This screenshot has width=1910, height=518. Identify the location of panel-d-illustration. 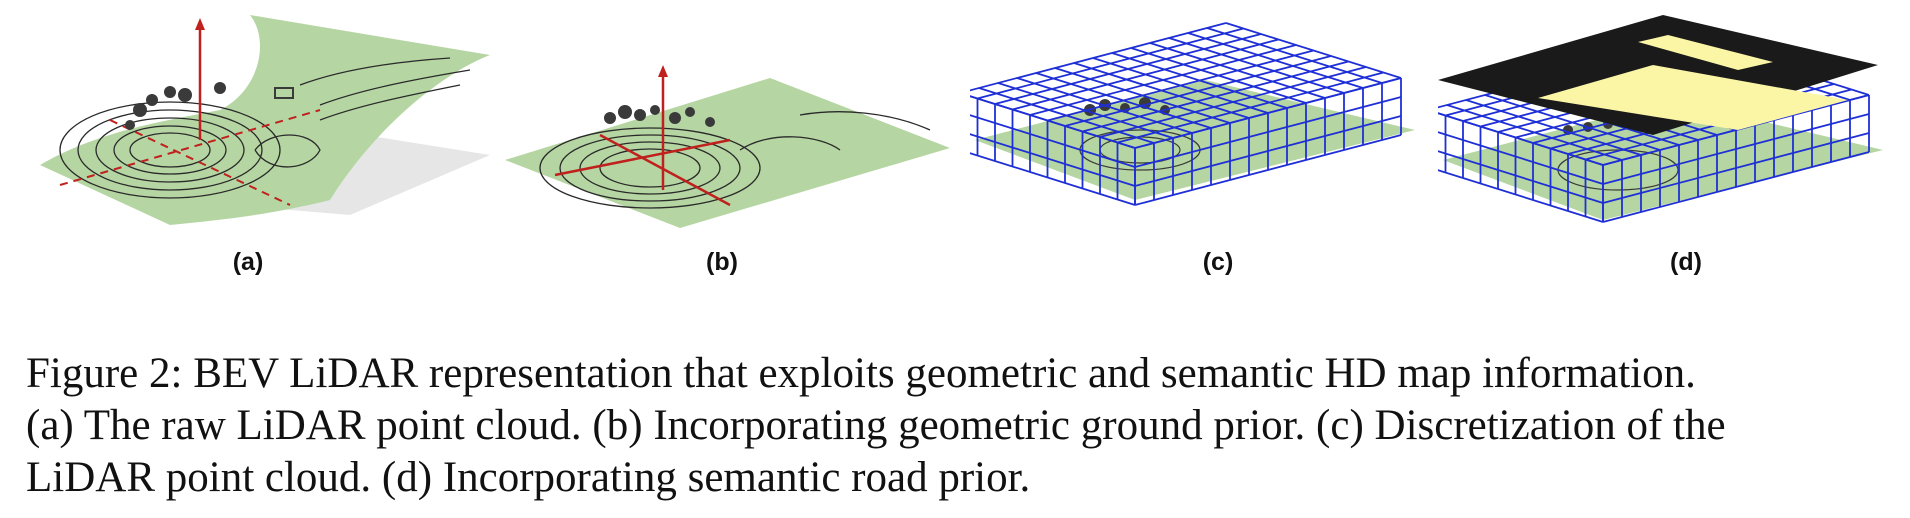
(1660, 119).